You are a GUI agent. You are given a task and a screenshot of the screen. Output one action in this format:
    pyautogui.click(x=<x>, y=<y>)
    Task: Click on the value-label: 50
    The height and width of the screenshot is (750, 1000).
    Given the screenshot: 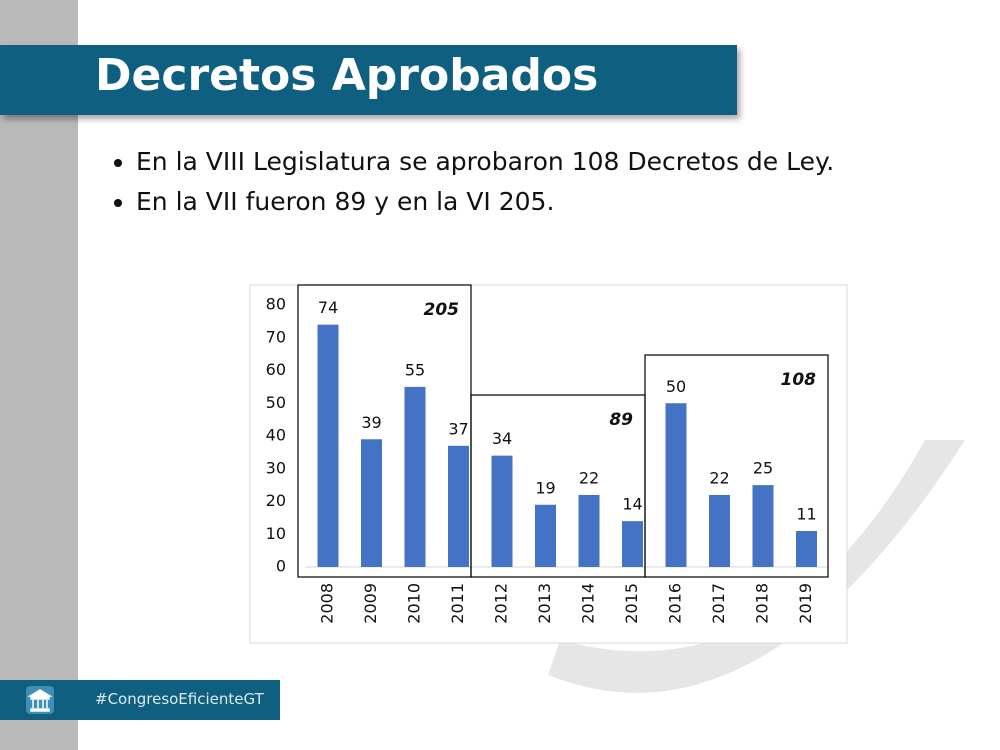 What is the action you would take?
    pyautogui.click(x=676, y=386)
    